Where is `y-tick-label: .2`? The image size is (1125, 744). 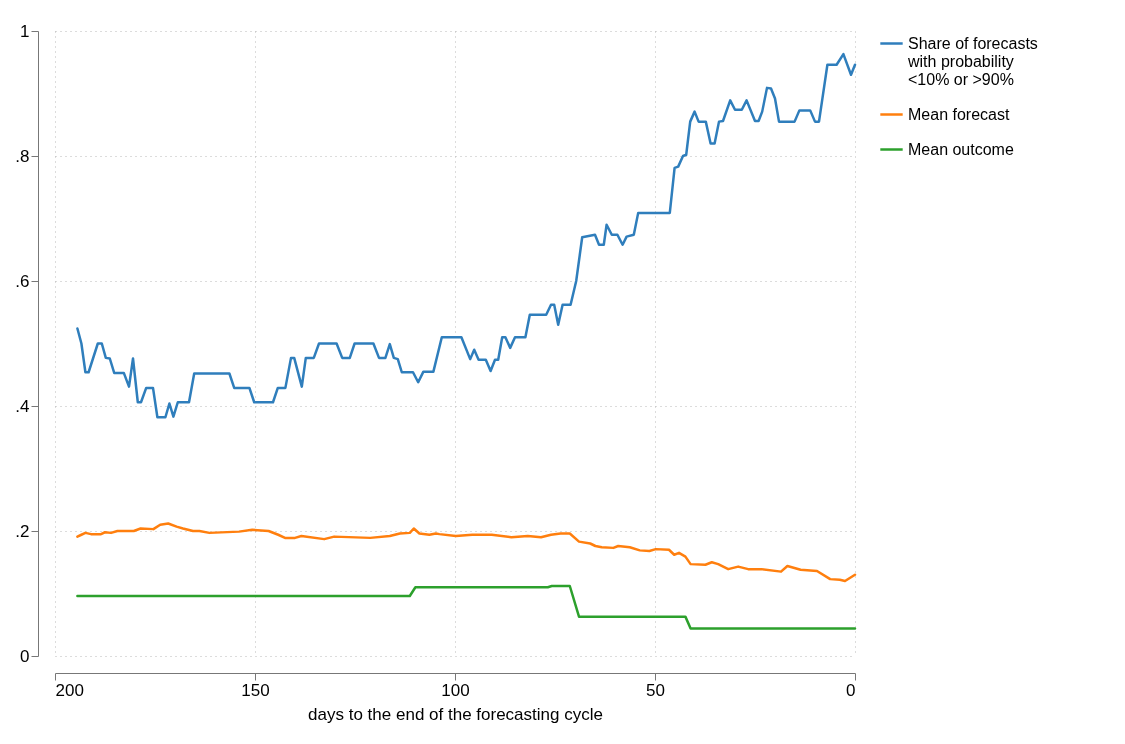
y-tick-label: .2 is located at coordinates (22, 531).